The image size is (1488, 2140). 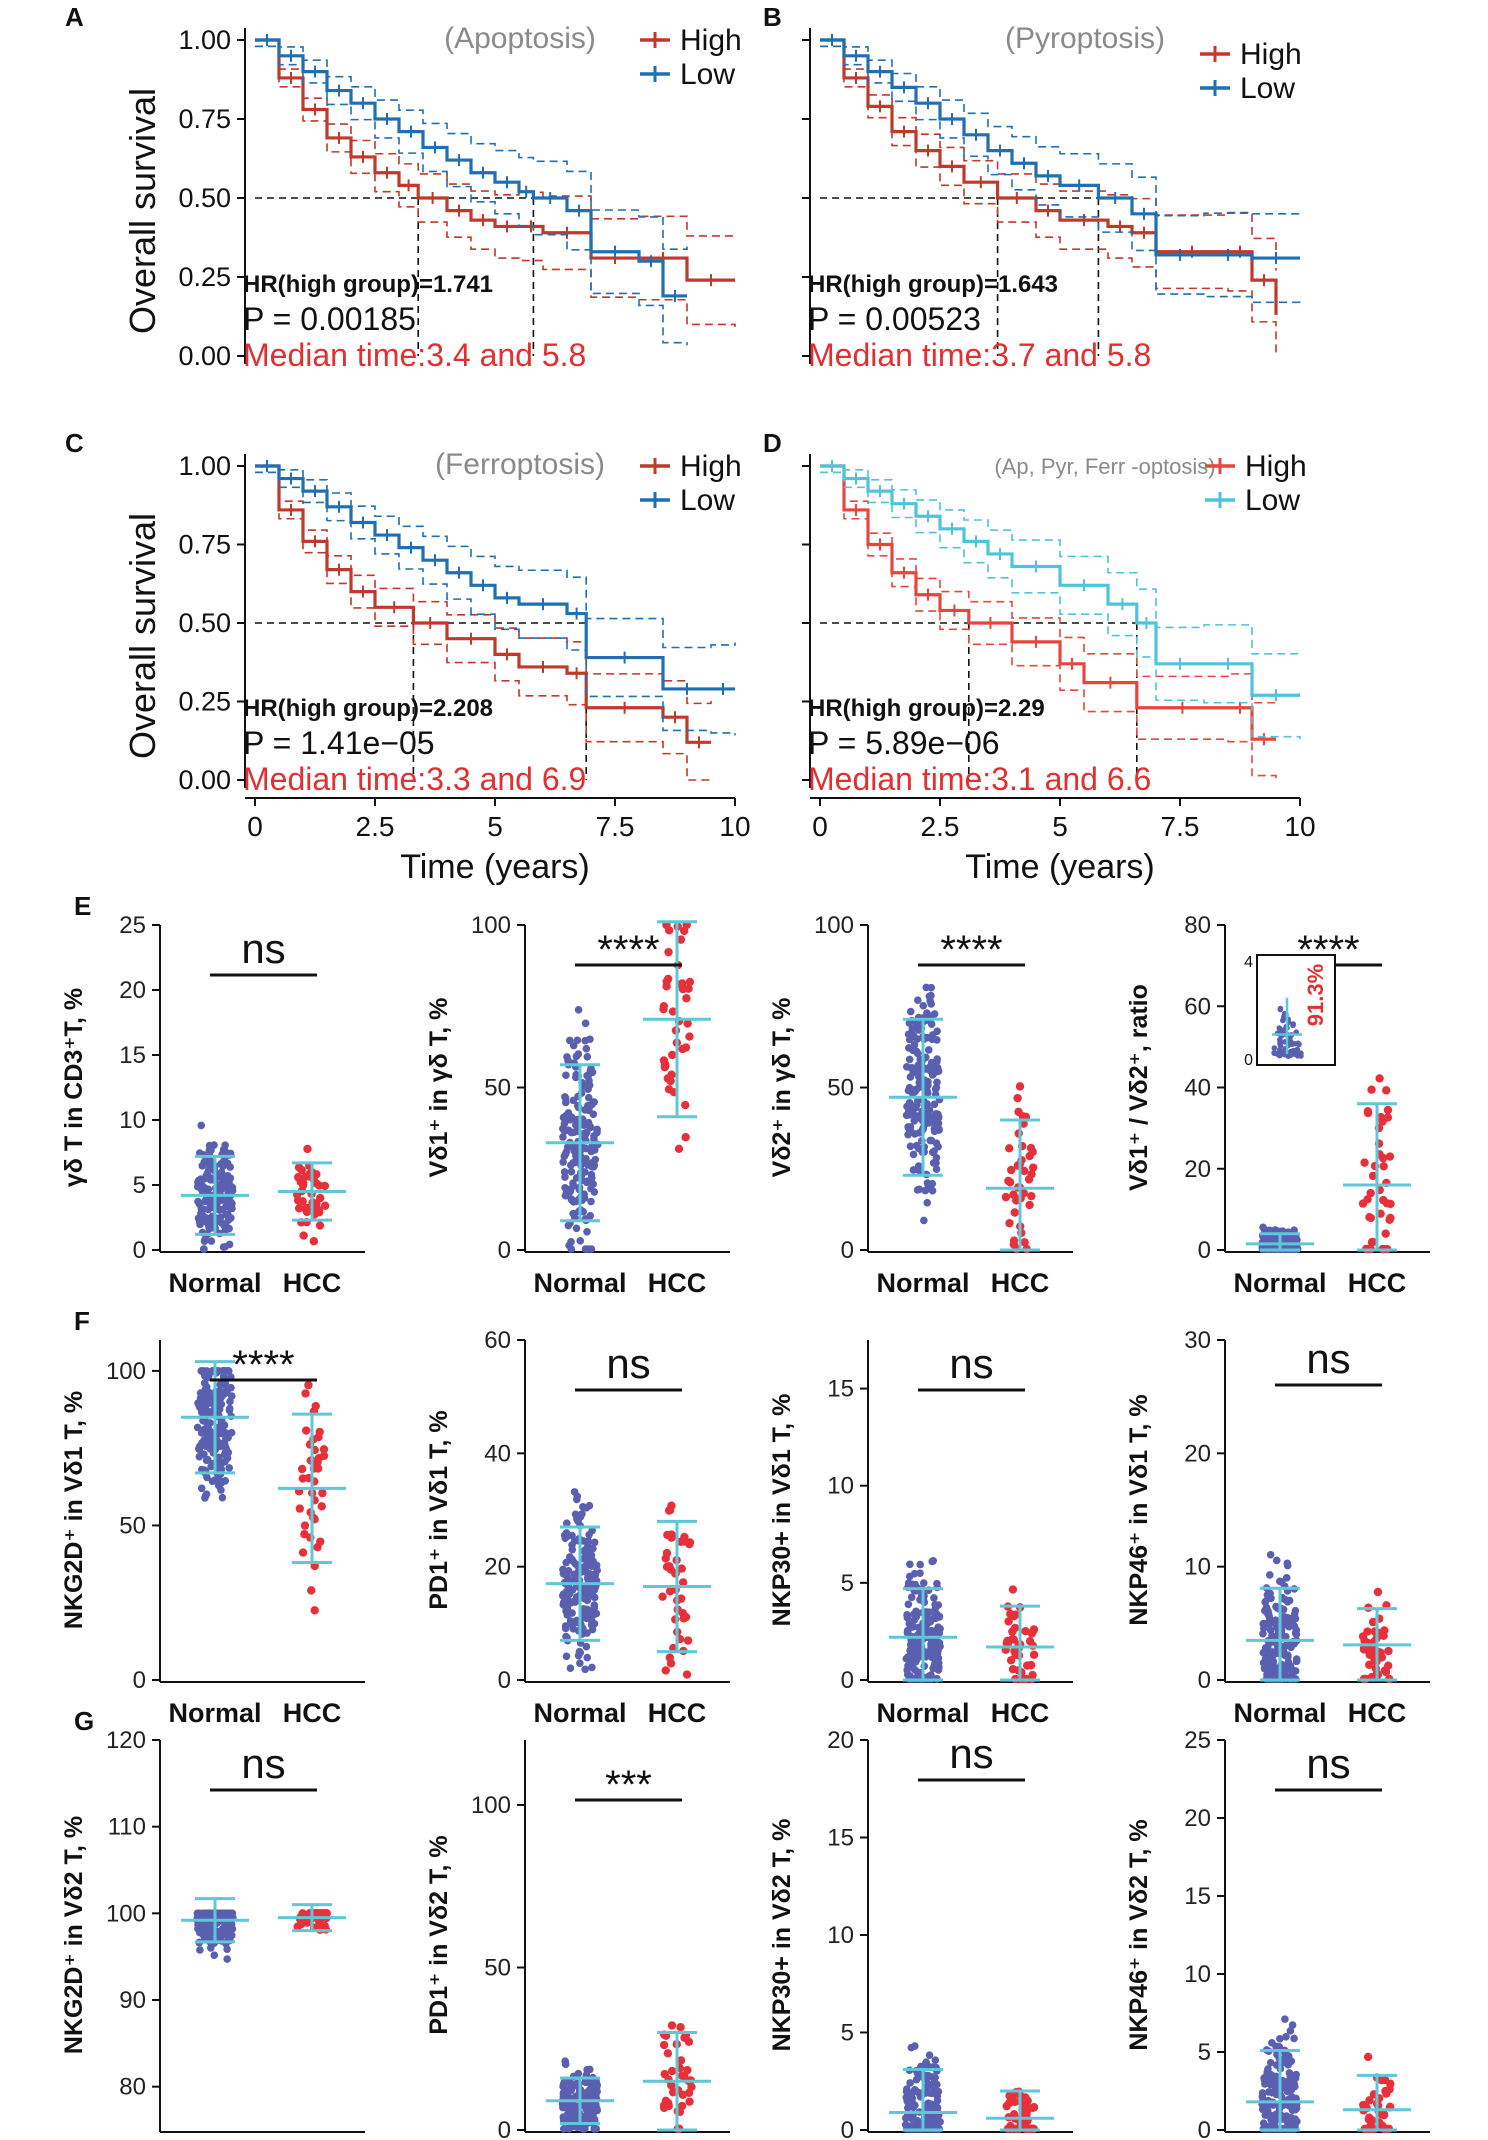 What do you see at coordinates (414, 355) in the screenshot?
I see `median-time-text: Median time:3.4 and 5.8` at bounding box center [414, 355].